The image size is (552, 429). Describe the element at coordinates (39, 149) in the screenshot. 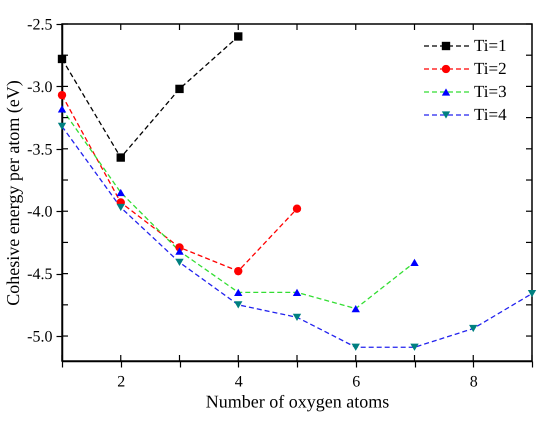

I see `y-tick-label: -3.5` at that location.